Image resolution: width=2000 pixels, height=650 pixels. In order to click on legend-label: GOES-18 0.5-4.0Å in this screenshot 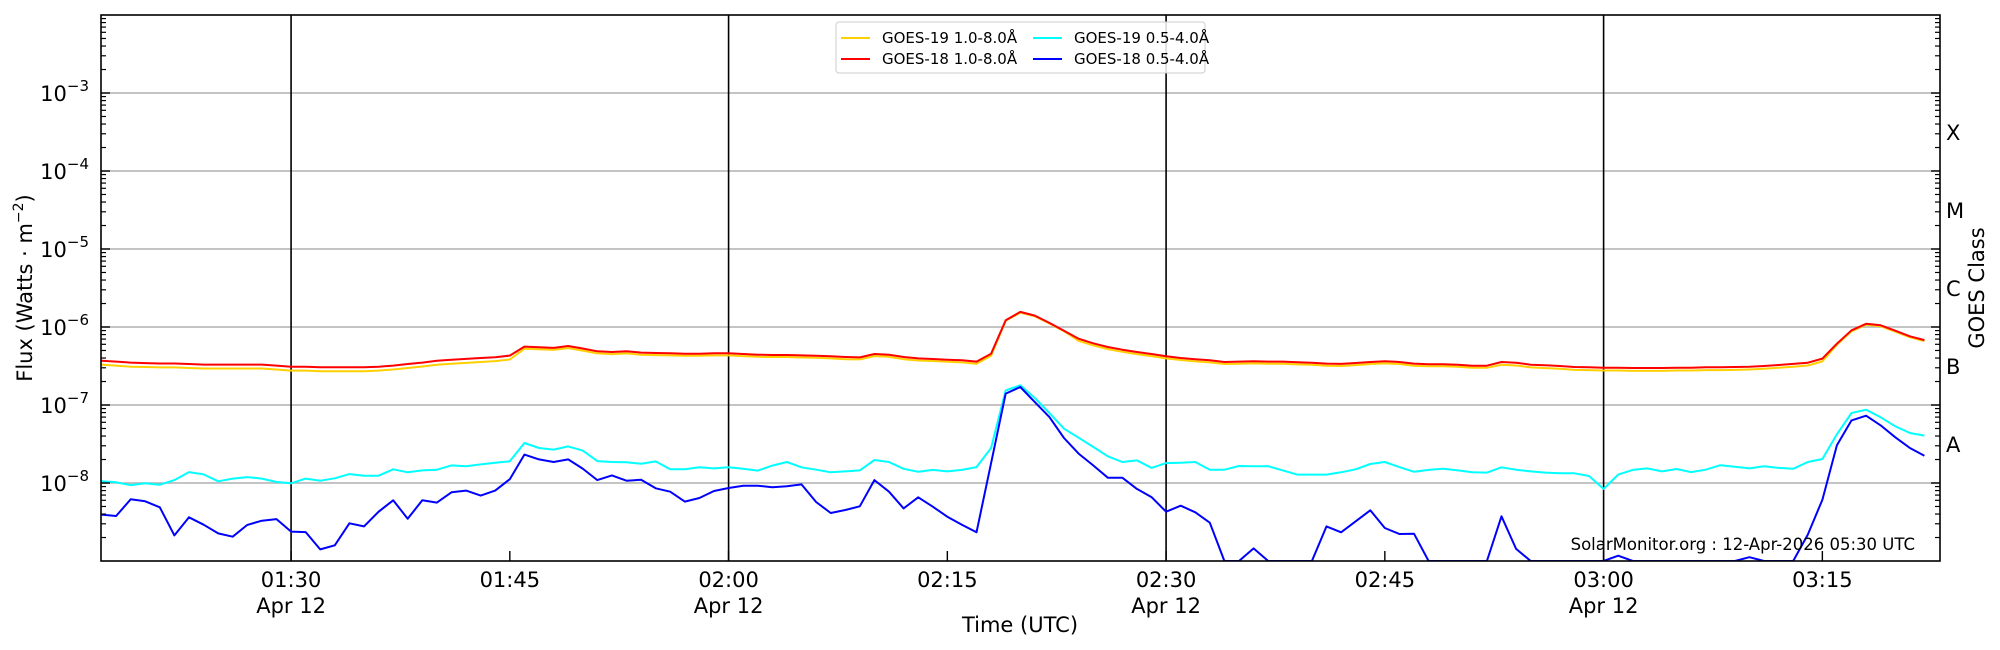, I will do `click(1142, 58)`.